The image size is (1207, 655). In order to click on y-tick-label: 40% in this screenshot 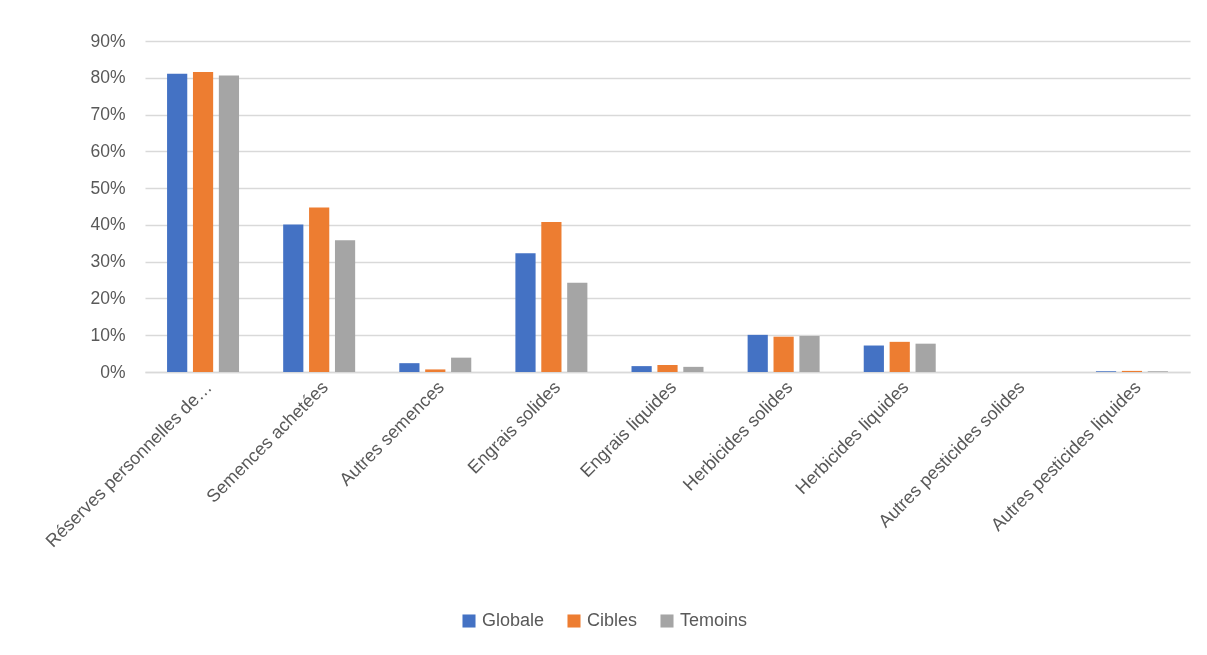, I will do `click(108, 224)`.